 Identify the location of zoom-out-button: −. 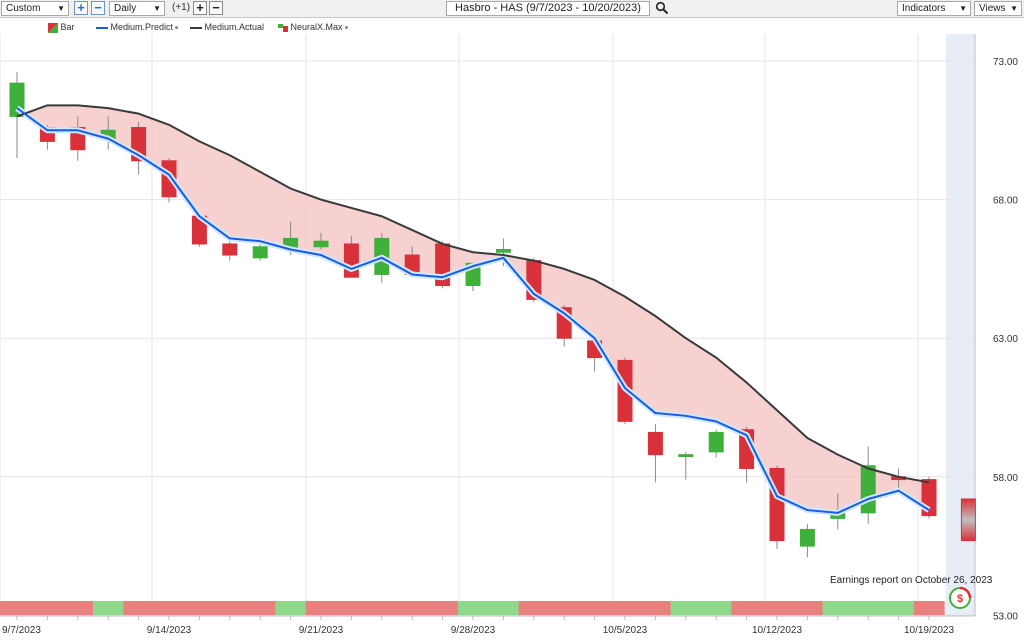
(98, 8).